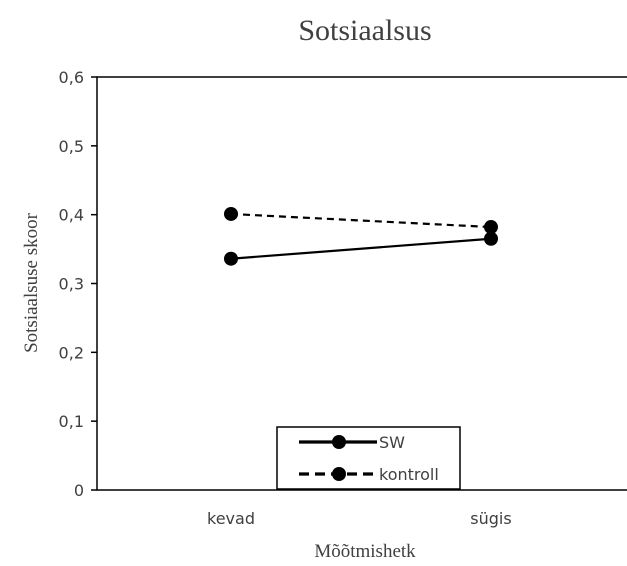 This screenshot has height=566, width=627. Describe the element at coordinates (369, 474) in the screenshot. I see `legend-item: kontroll` at that location.